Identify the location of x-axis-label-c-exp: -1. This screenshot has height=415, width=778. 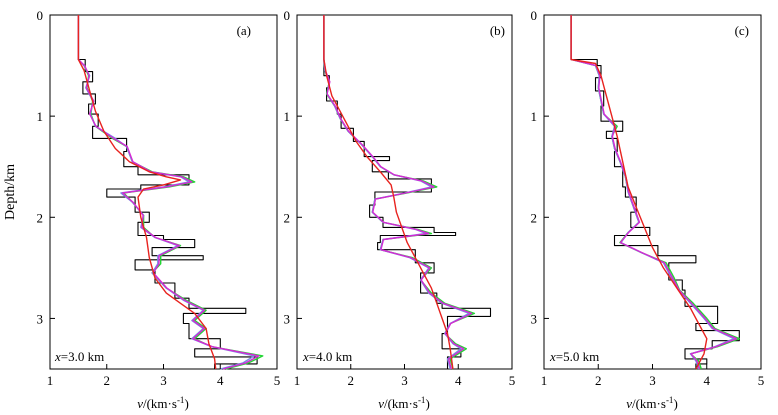
(670, 400).